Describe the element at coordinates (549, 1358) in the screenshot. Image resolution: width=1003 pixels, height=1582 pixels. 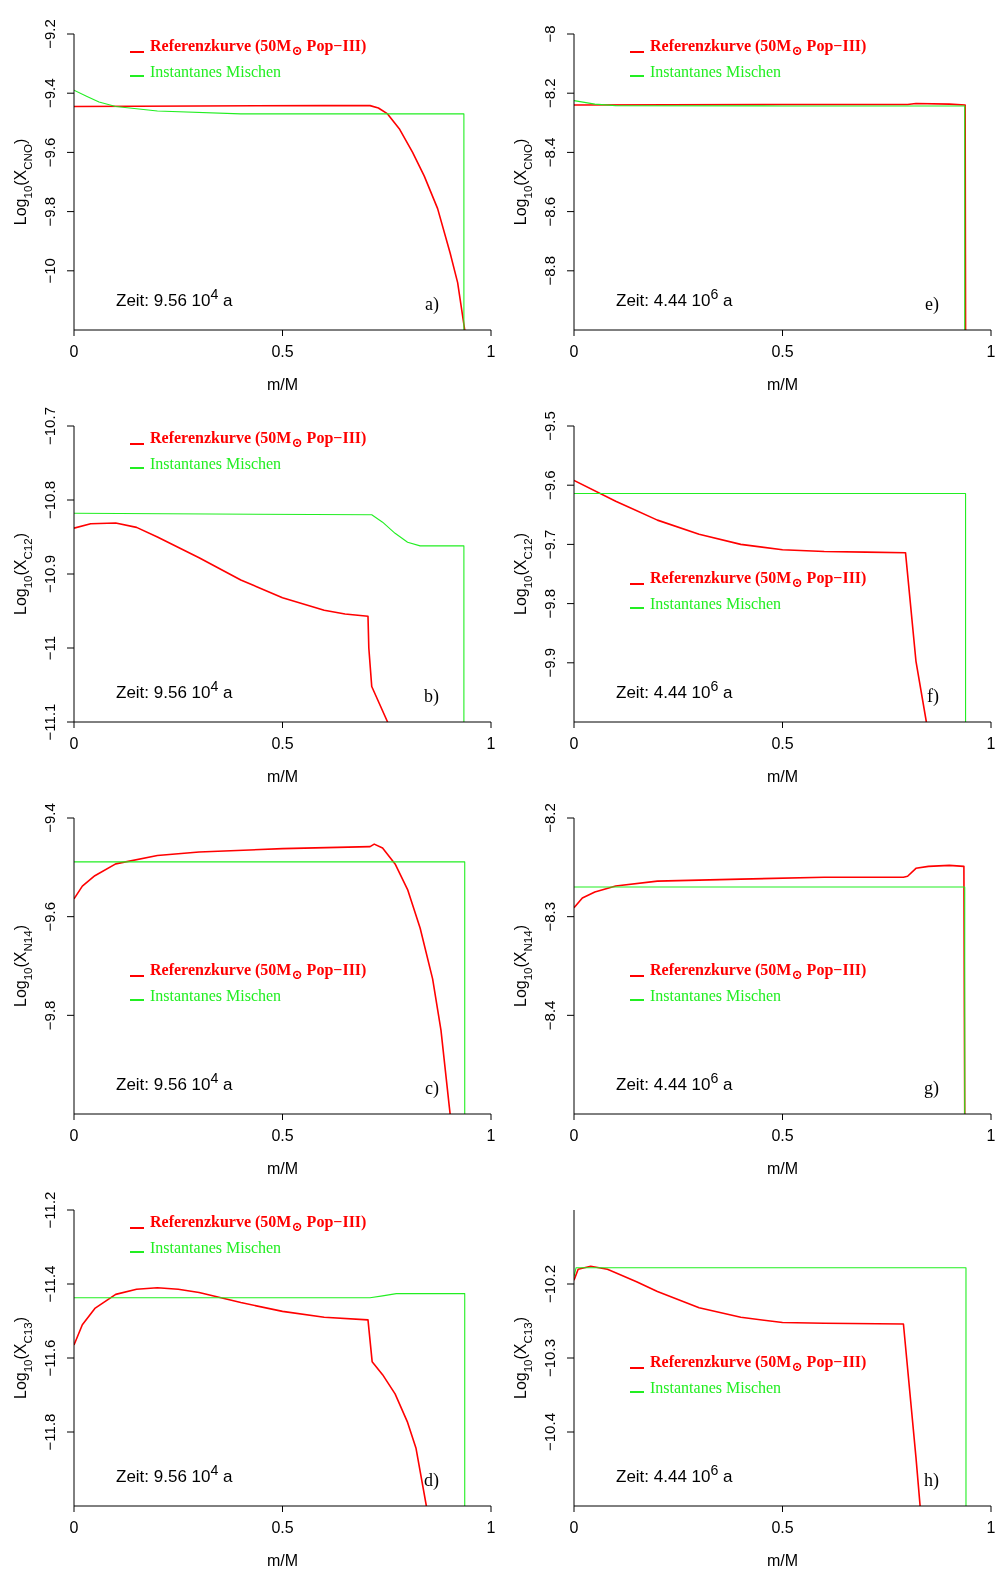
I see `y-tick-label: −10.3` at that location.